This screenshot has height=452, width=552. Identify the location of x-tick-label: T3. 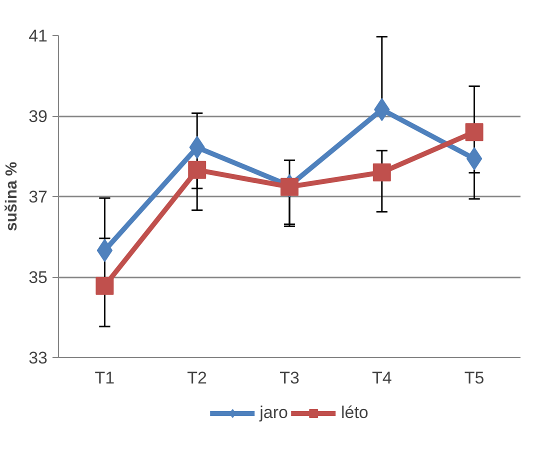
(290, 378).